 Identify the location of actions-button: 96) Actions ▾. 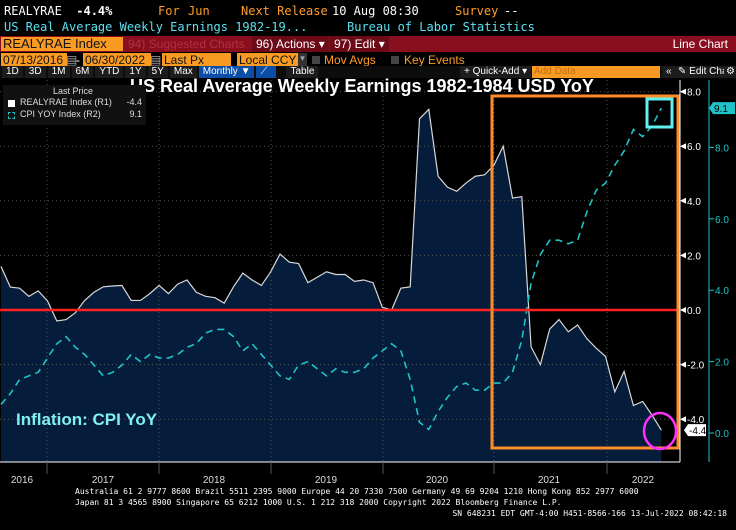
(290, 44).